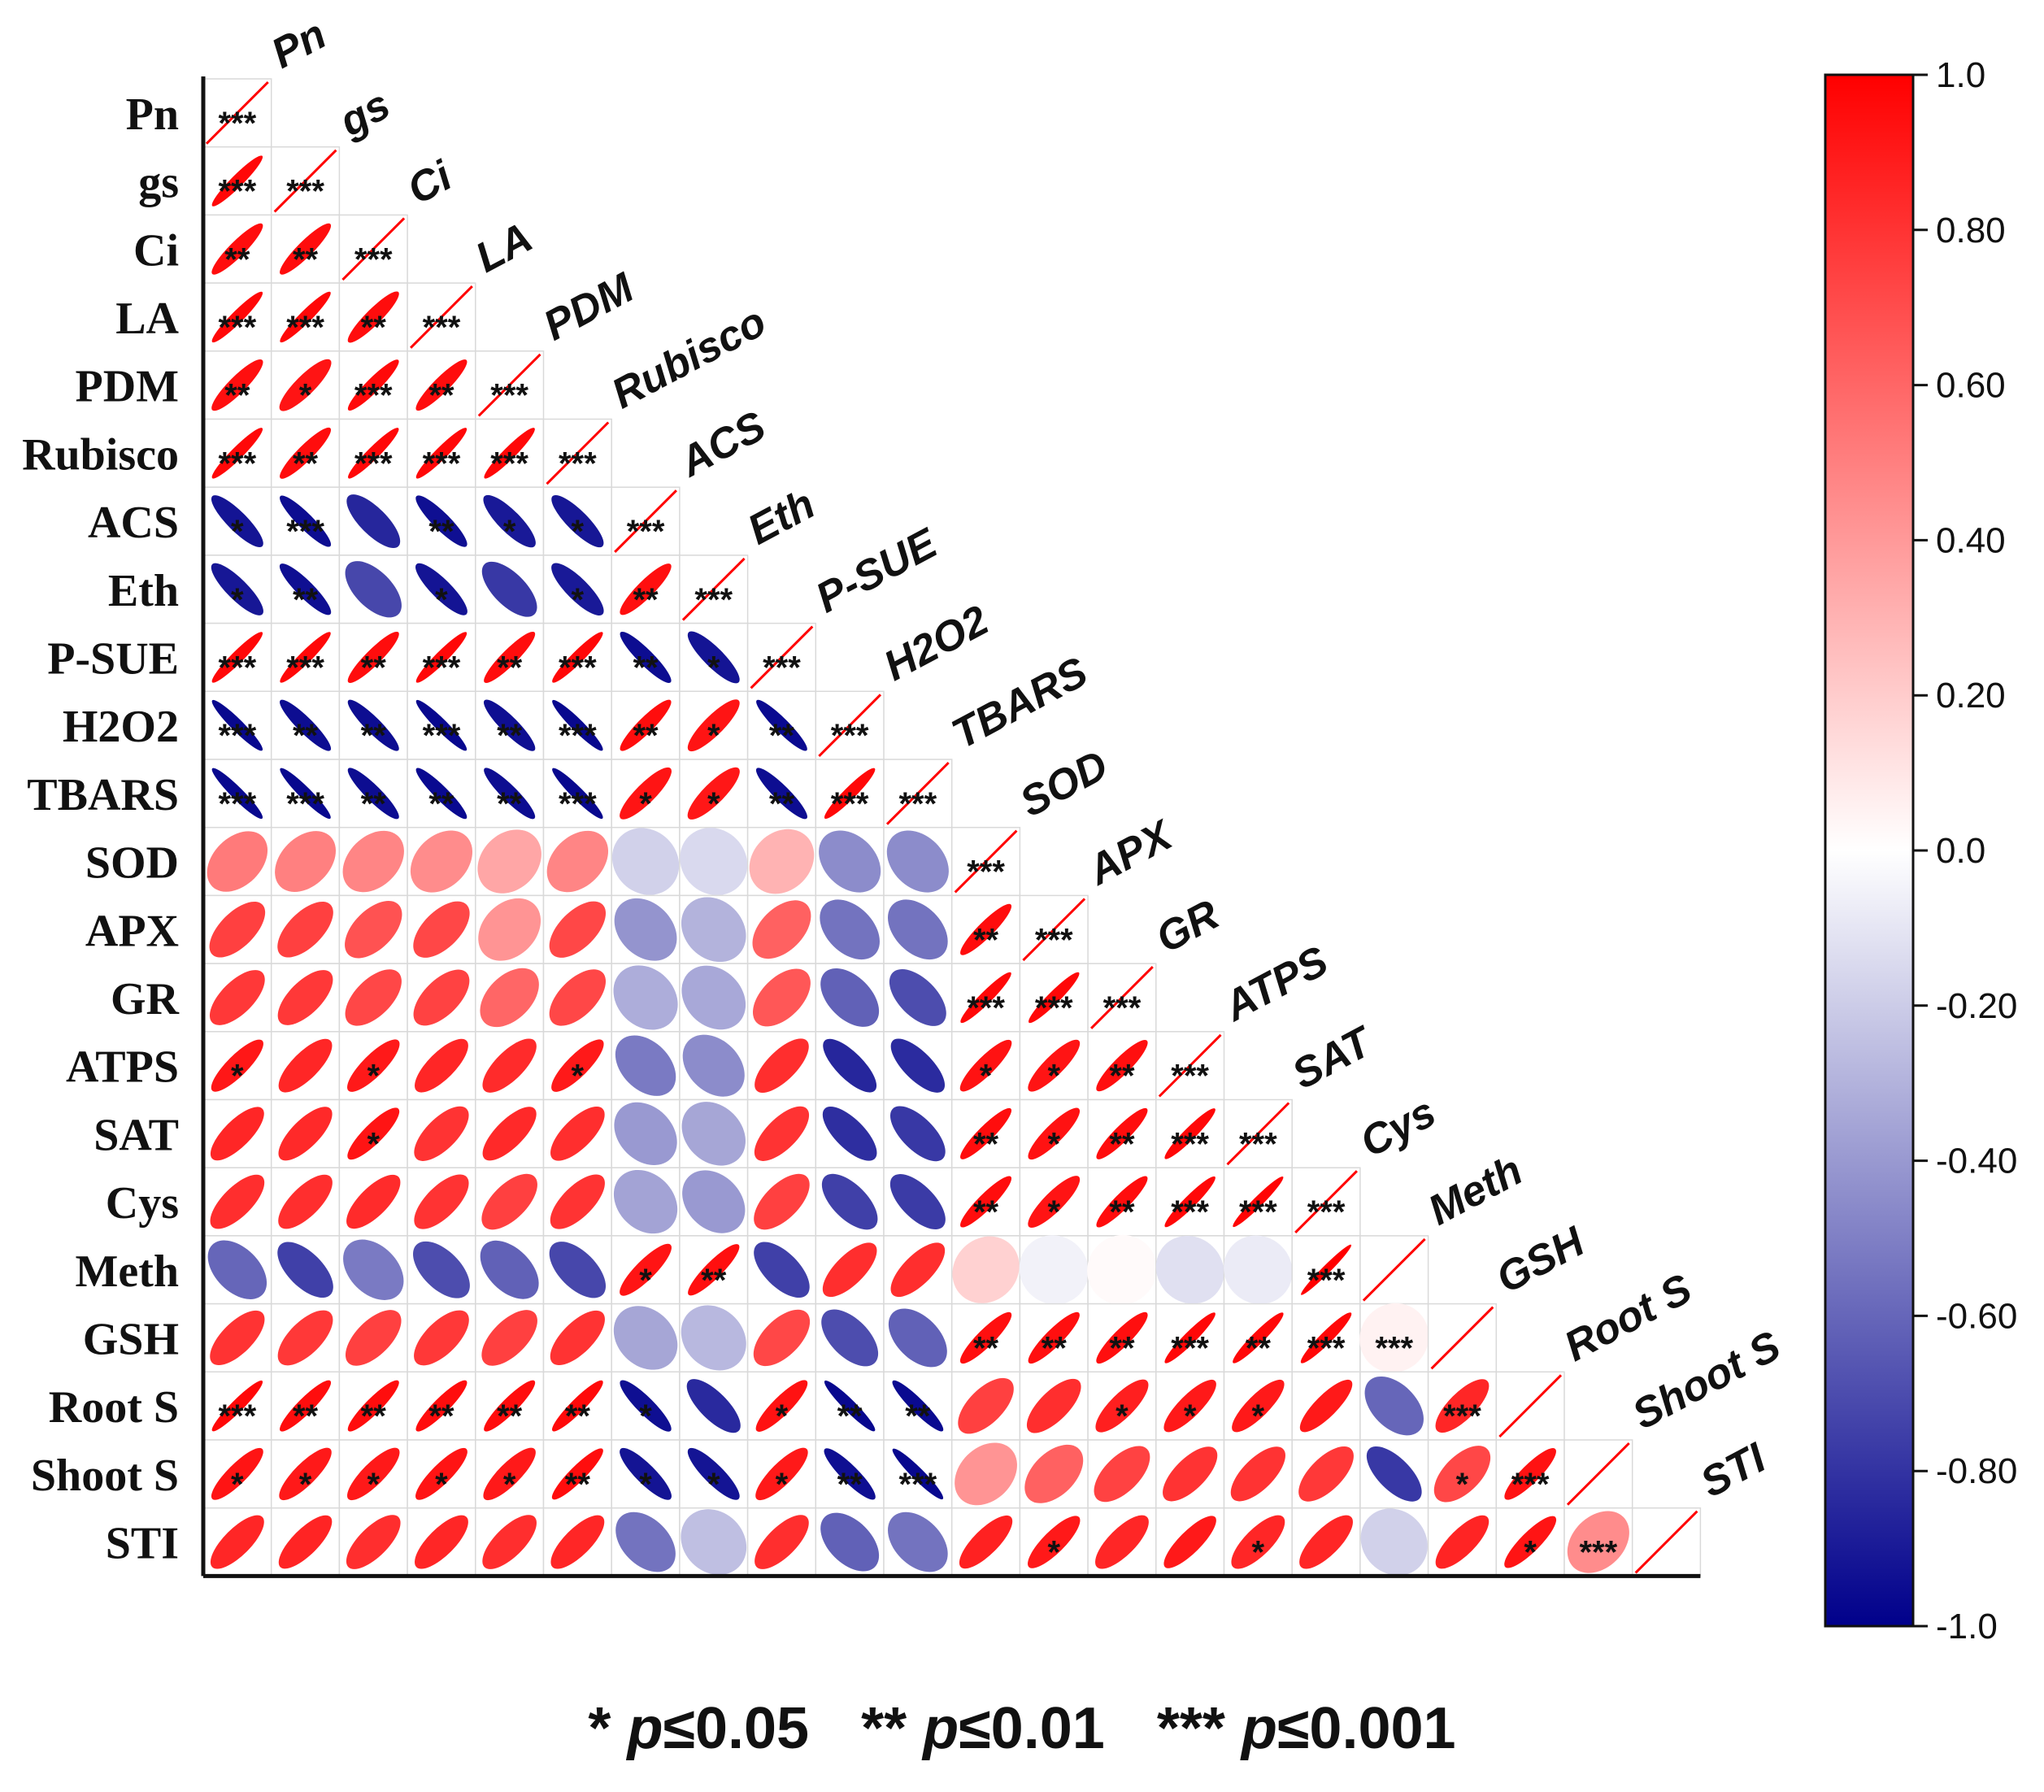 Image resolution: width=2044 pixels, height=1792 pixels. Describe the element at coordinates (1398, 1128) in the screenshot. I see `column-label-cys: Cys` at that location.